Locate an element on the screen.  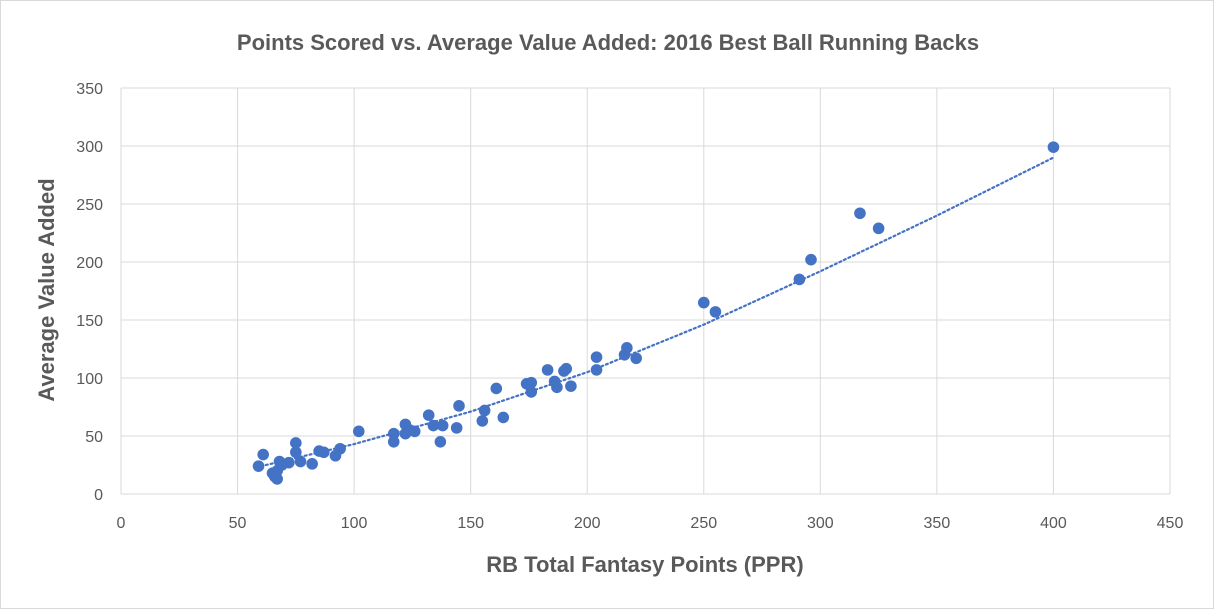
y-tick-label: 300 is located at coordinates (89, 147).